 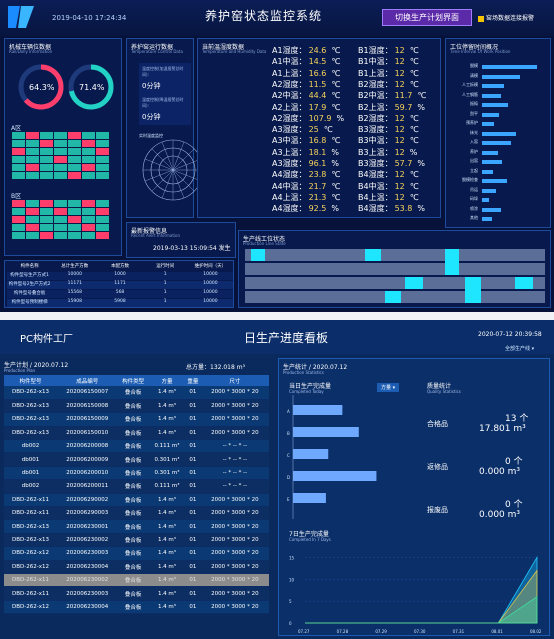 I want to click on pos-row-label: 喷涂, so click(x=474, y=208).